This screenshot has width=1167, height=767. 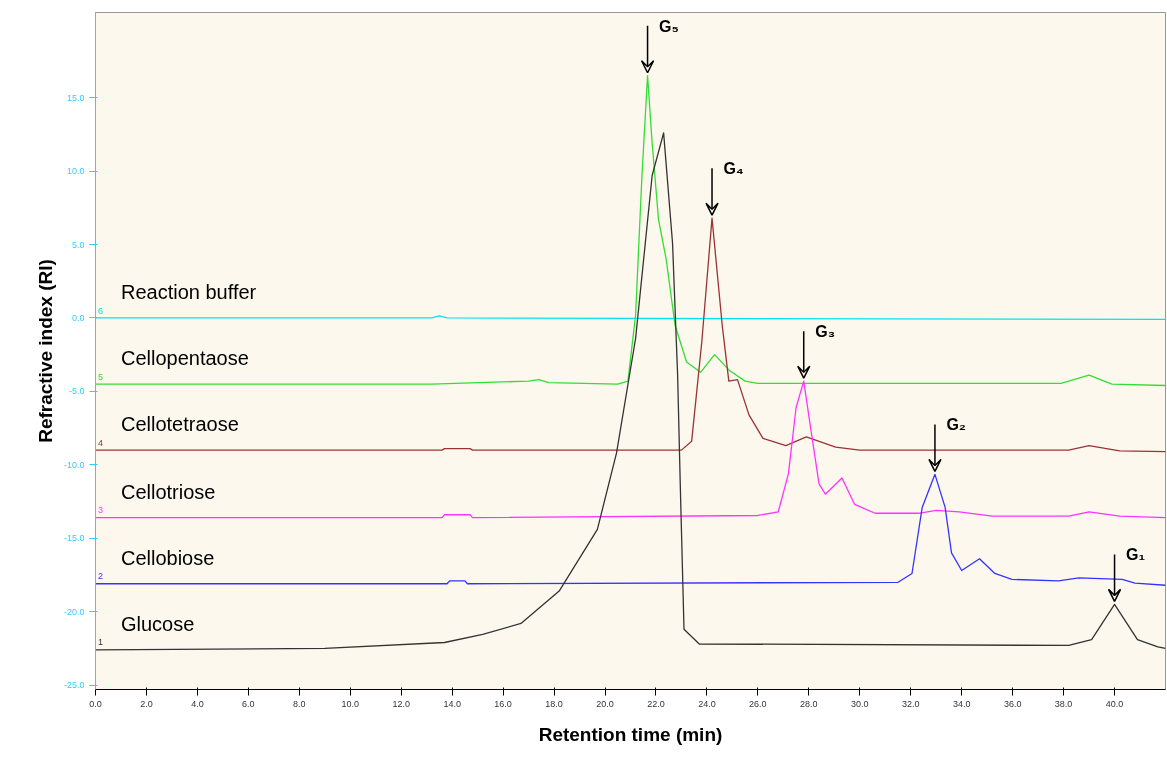 I want to click on y-tick-label: -10.0, so click(x=74, y=464).